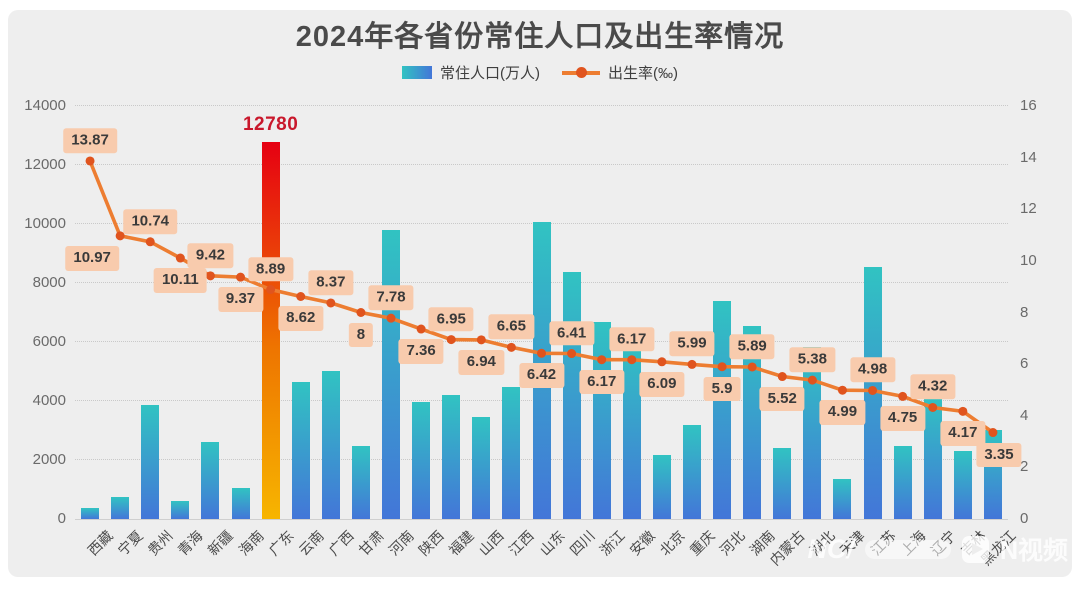  Describe the element at coordinates (180, 280) in the screenshot. I see `birth-rate-label: 10.11` at that location.